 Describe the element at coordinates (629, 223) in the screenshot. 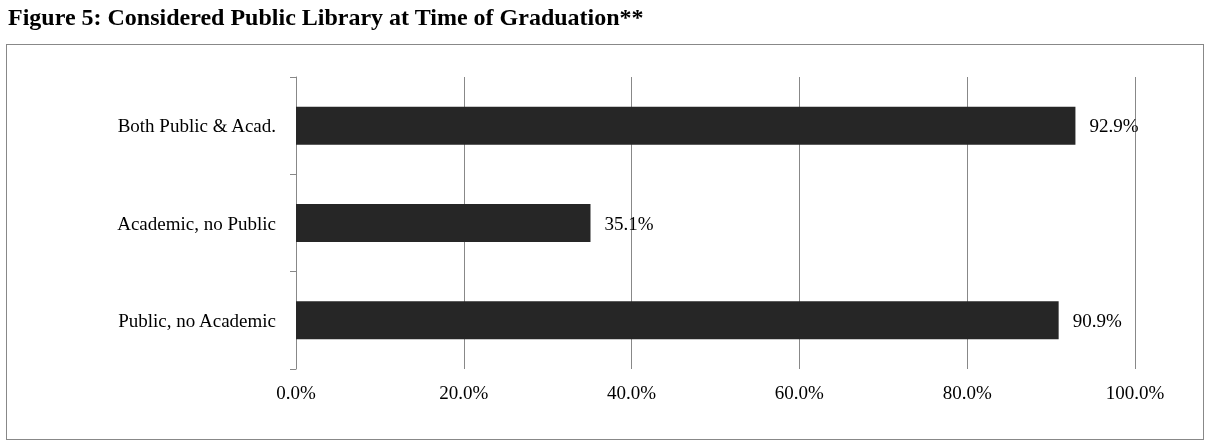

I see `data-label: 35.1%` at that location.